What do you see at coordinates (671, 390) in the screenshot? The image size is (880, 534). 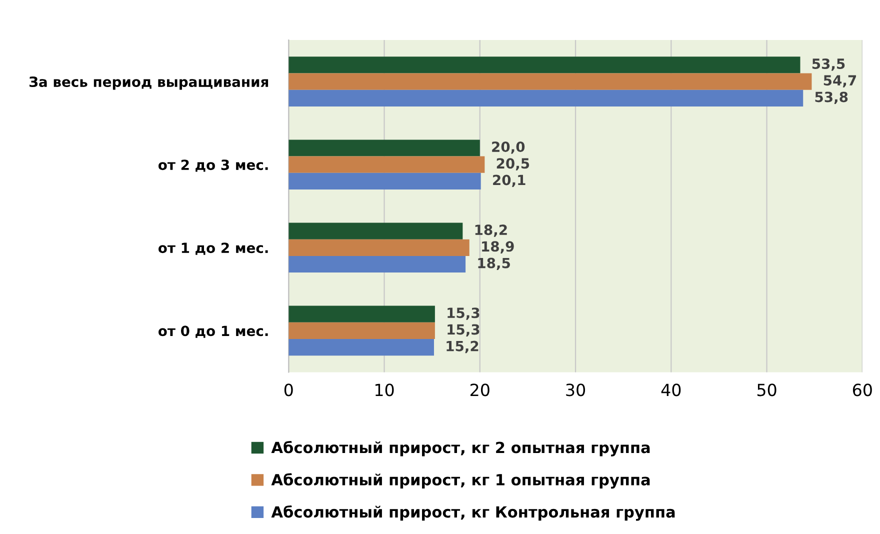 I see `x-tick-label: 40` at bounding box center [671, 390].